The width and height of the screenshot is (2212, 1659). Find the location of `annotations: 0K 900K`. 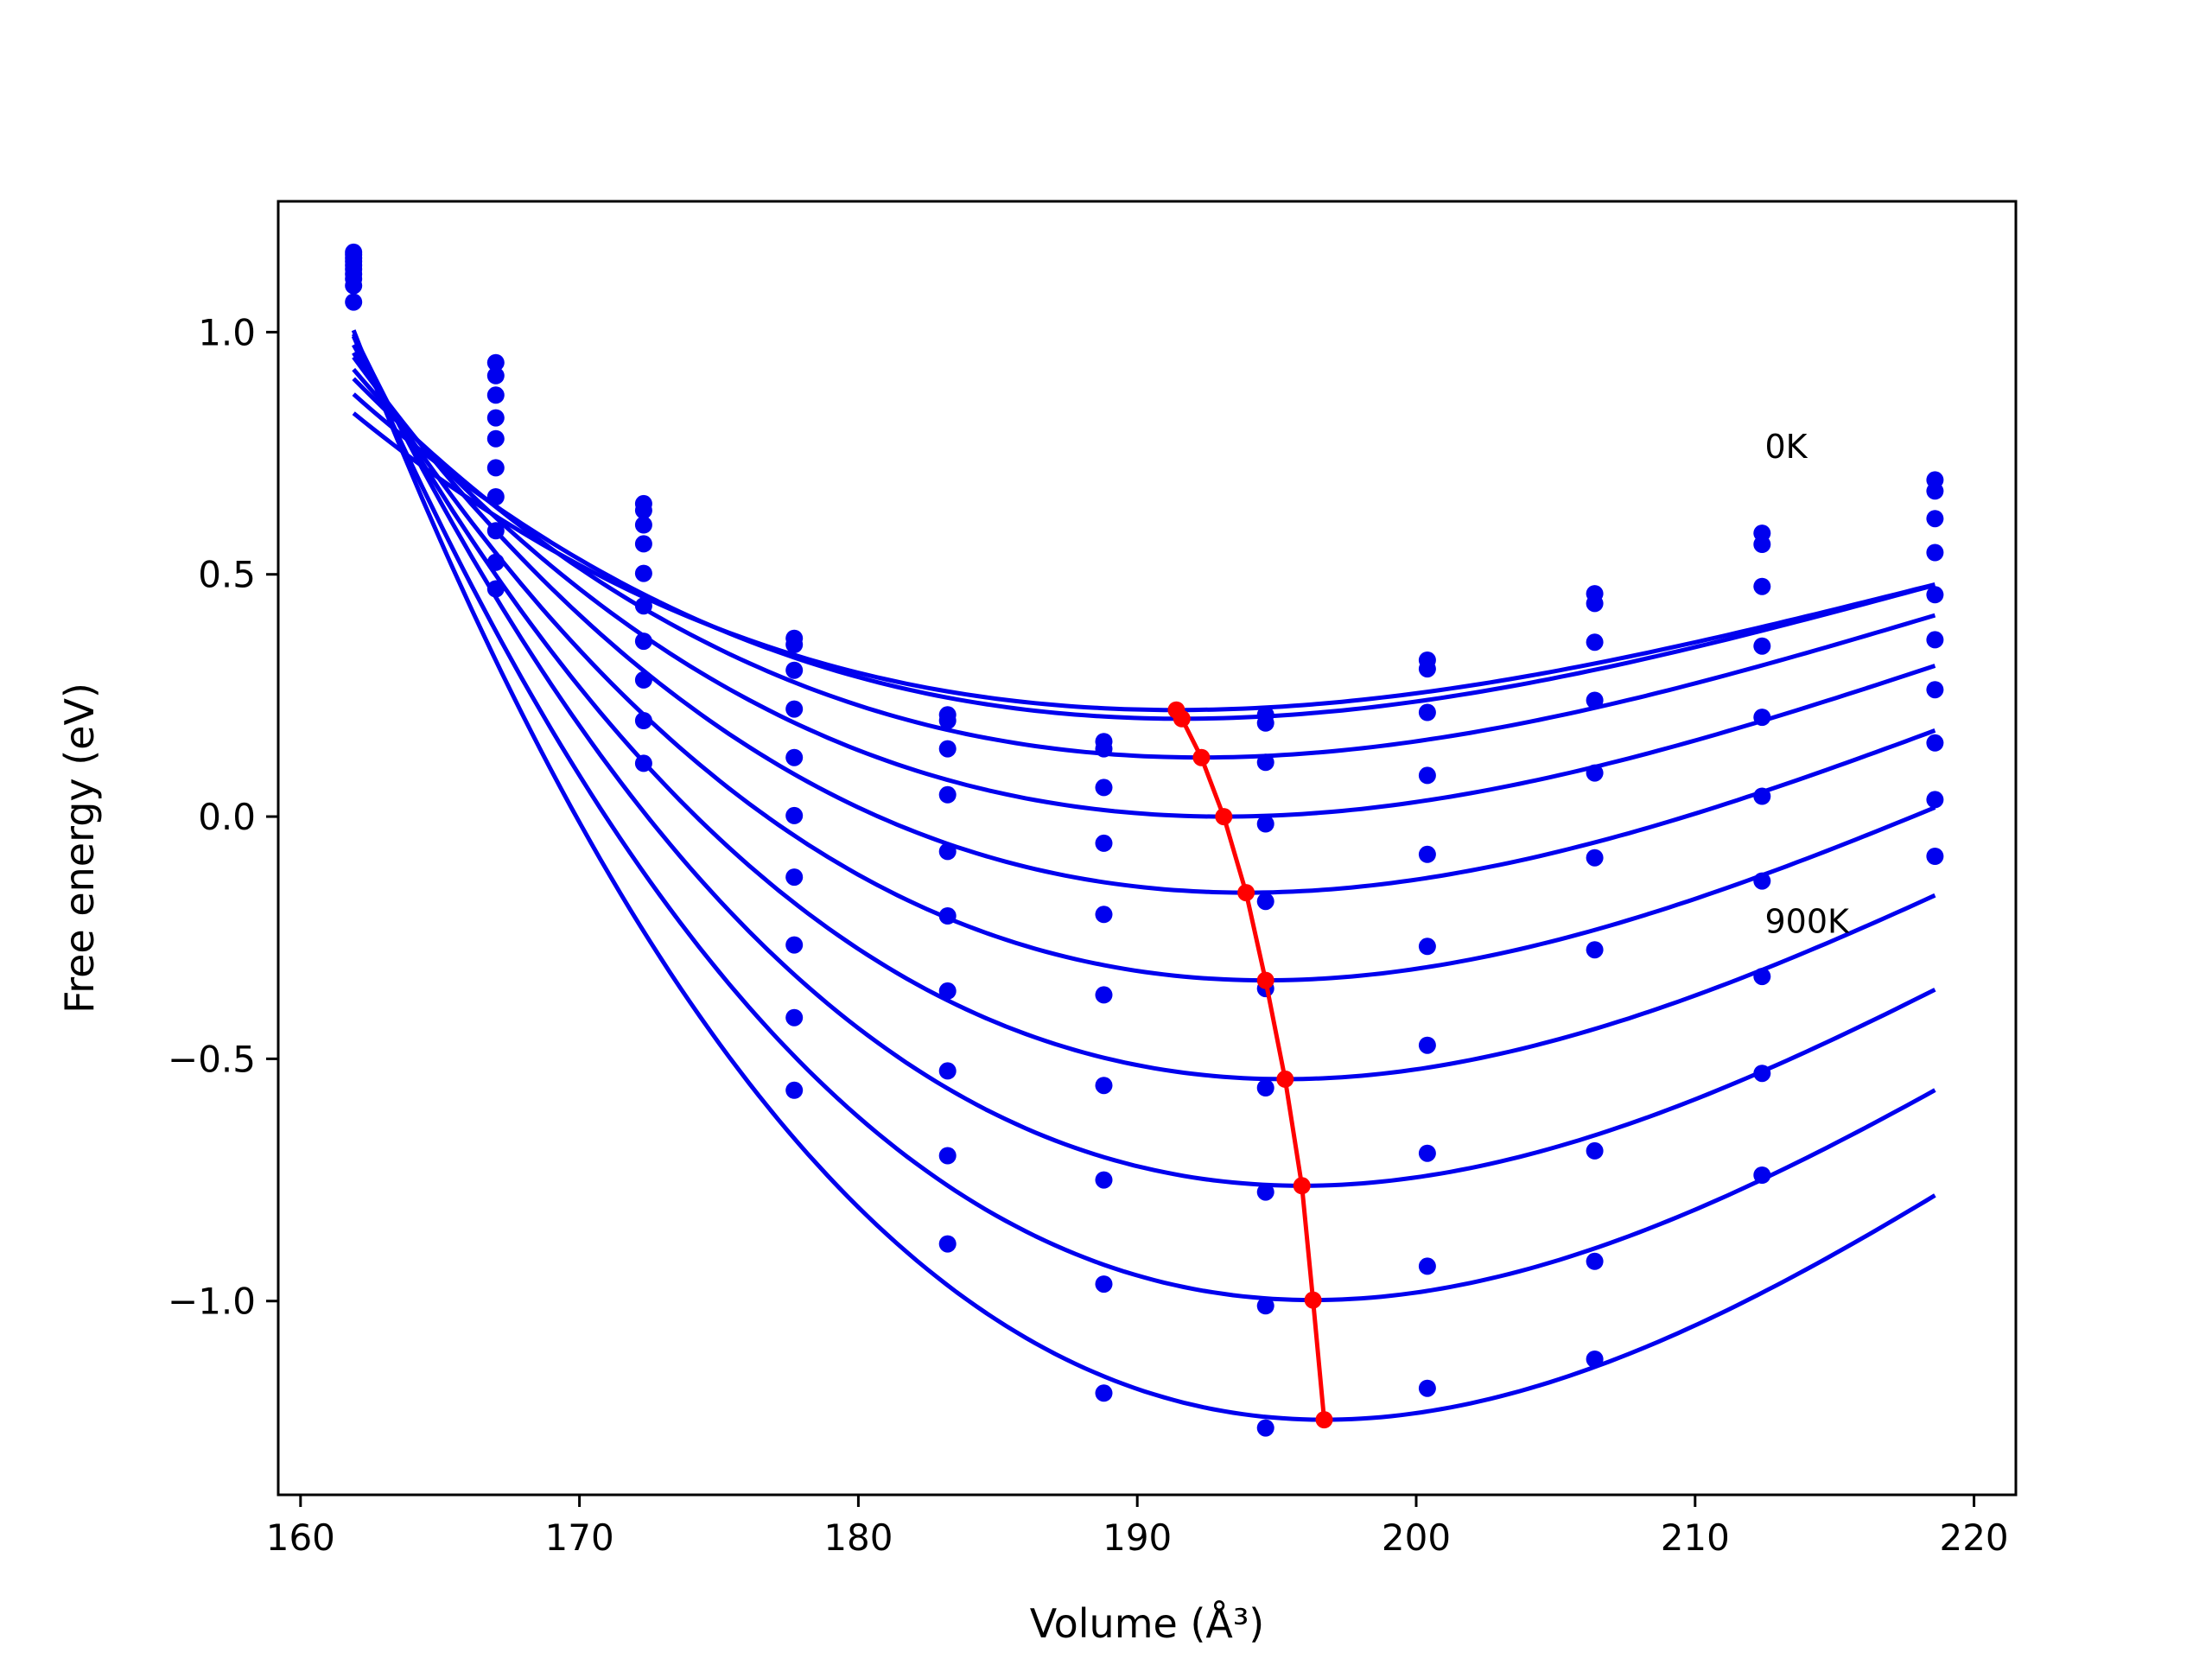

annotations: 0K 900K is located at coordinates (1808, 684).